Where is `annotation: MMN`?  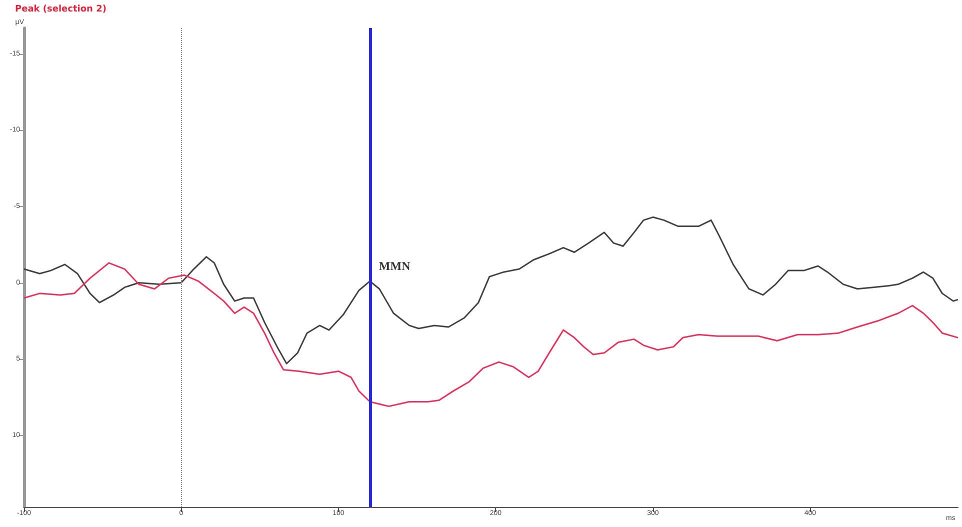 annotation: MMN is located at coordinates (394, 265).